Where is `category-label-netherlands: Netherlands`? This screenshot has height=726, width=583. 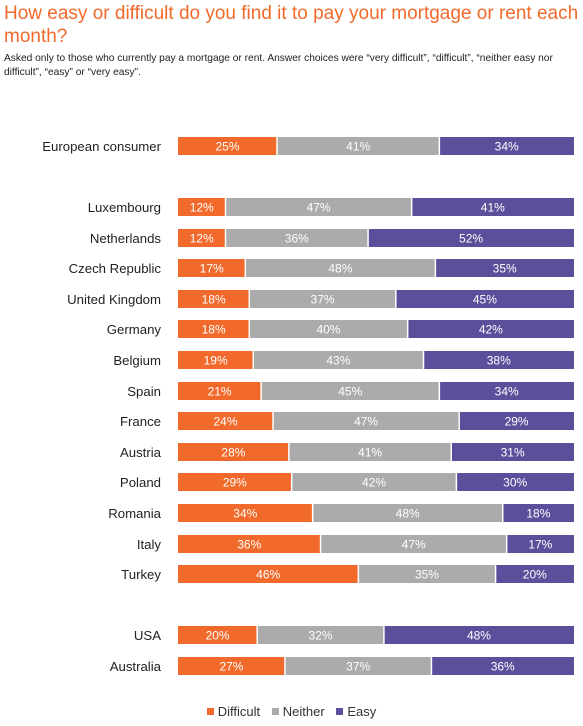 category-label-netherlands: Netherlands is located at coordinates (126, 238).